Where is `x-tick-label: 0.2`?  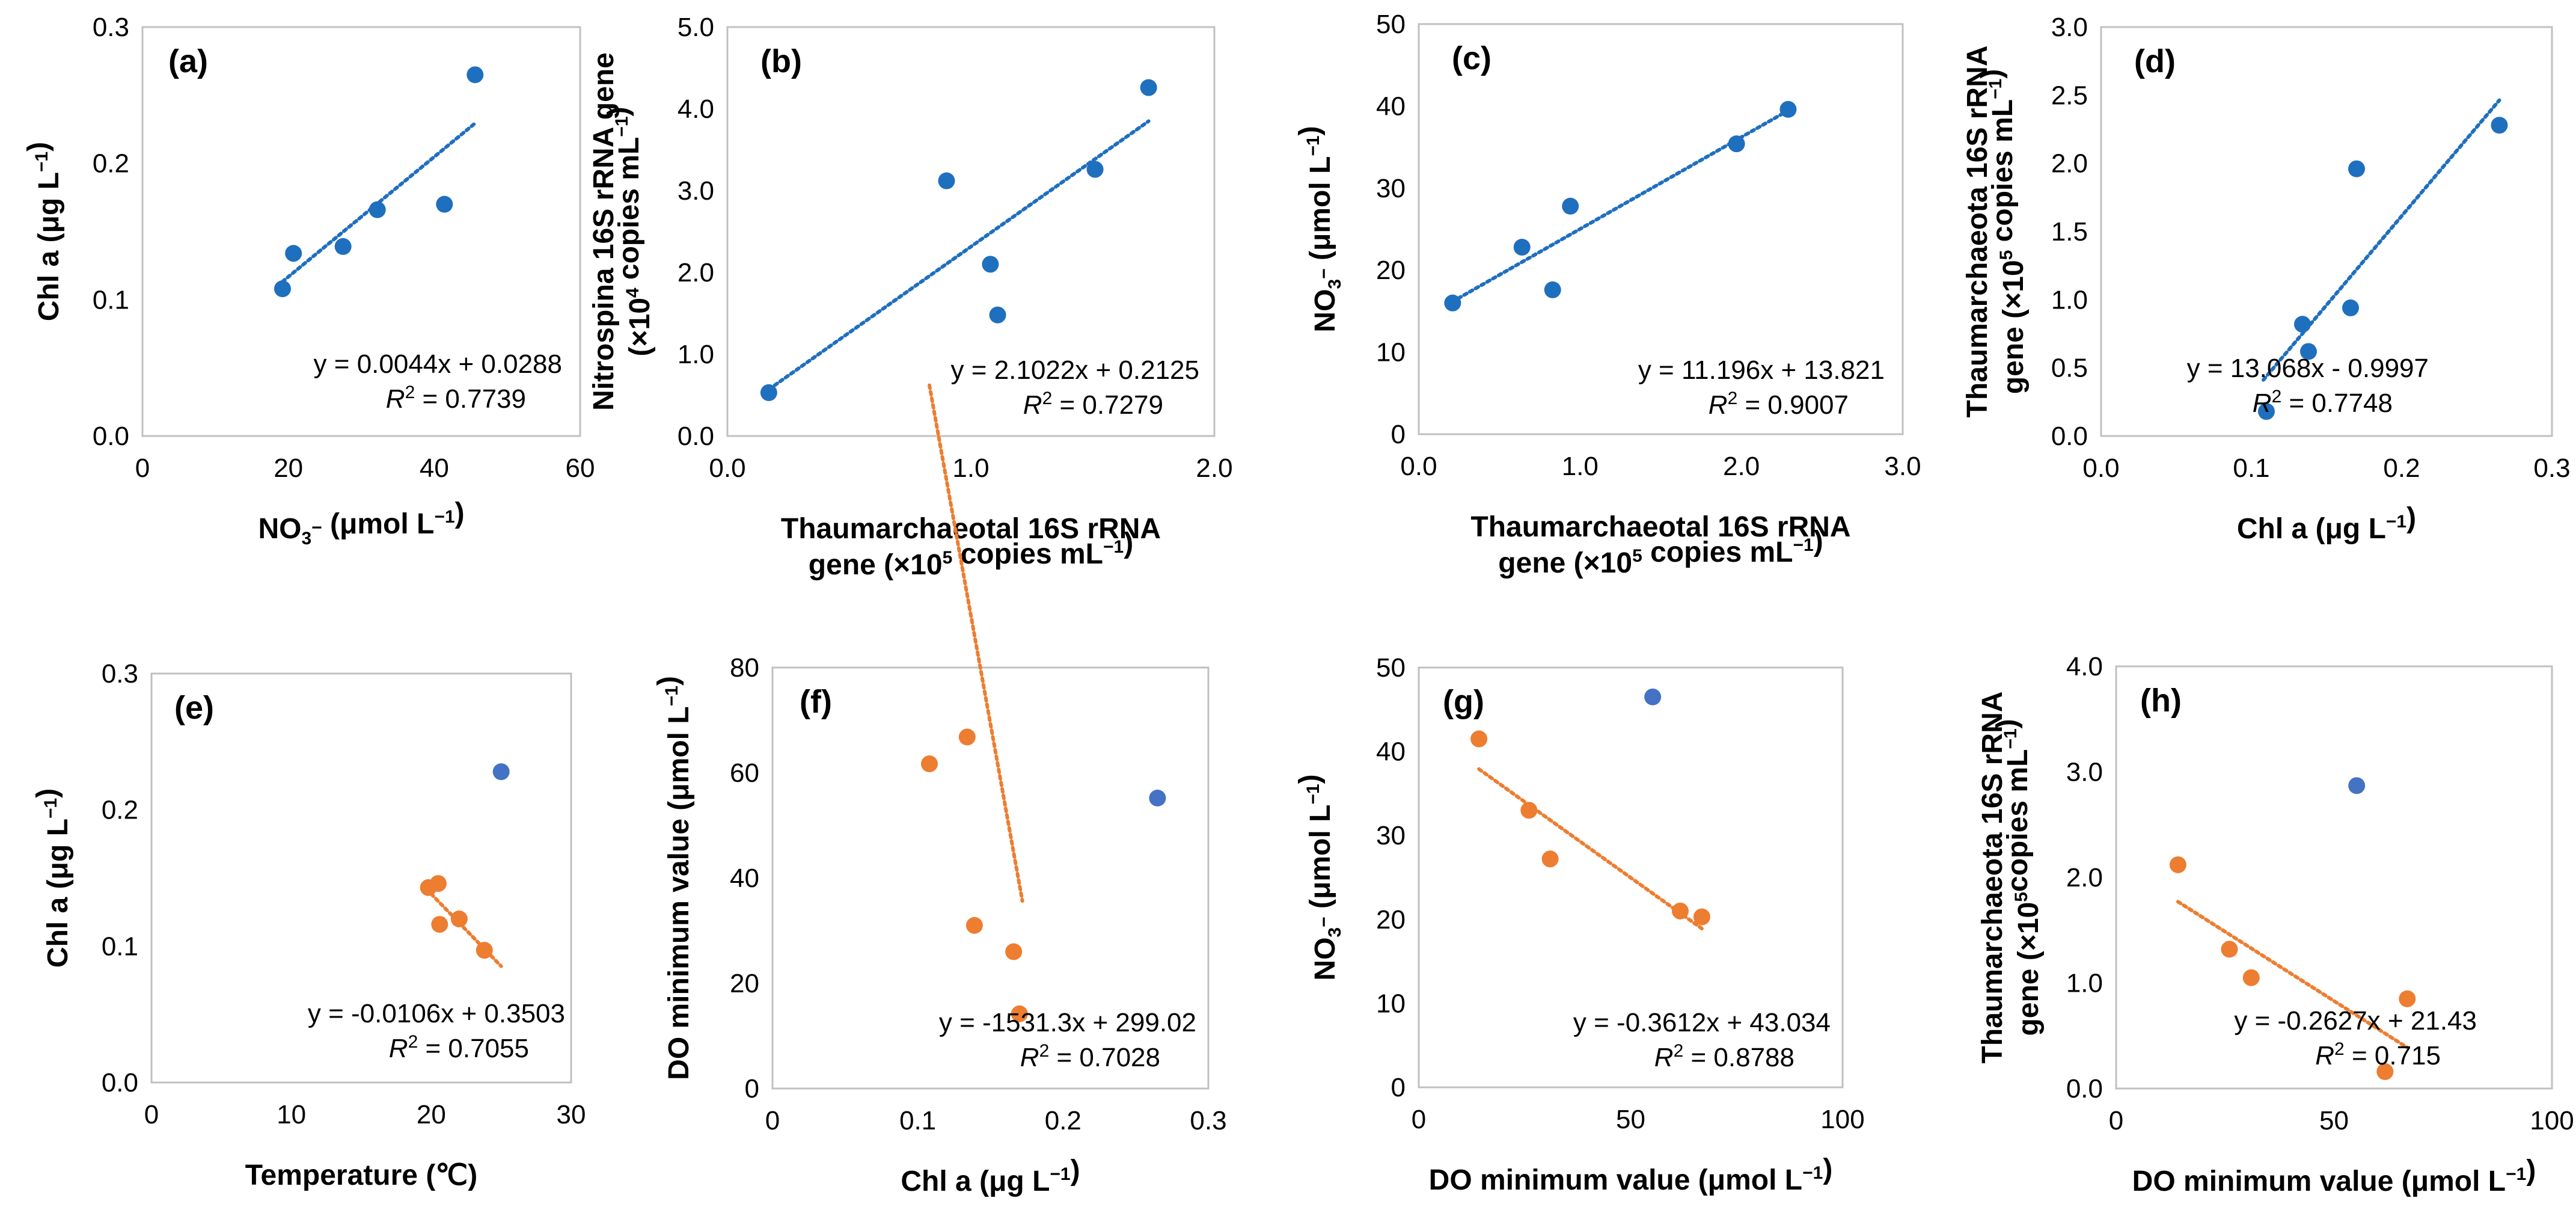 x-tick-label: 0.2 is located at coordinates (1063, 1120).